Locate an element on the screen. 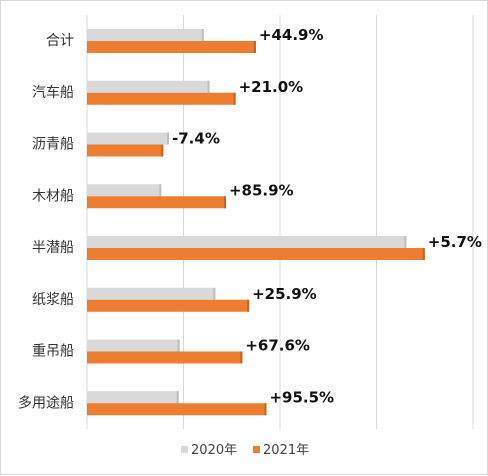  data-label: +44.9% is located at coordinates (291, 35).